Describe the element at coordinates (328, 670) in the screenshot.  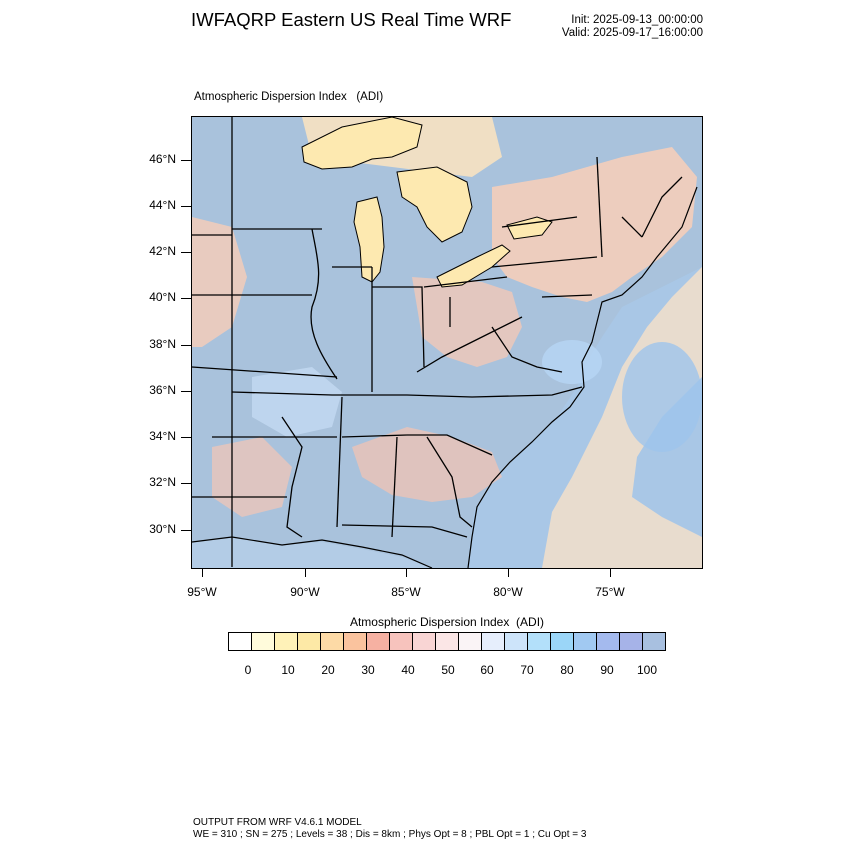
I see `colorbar-tick-label: 20` at that location.